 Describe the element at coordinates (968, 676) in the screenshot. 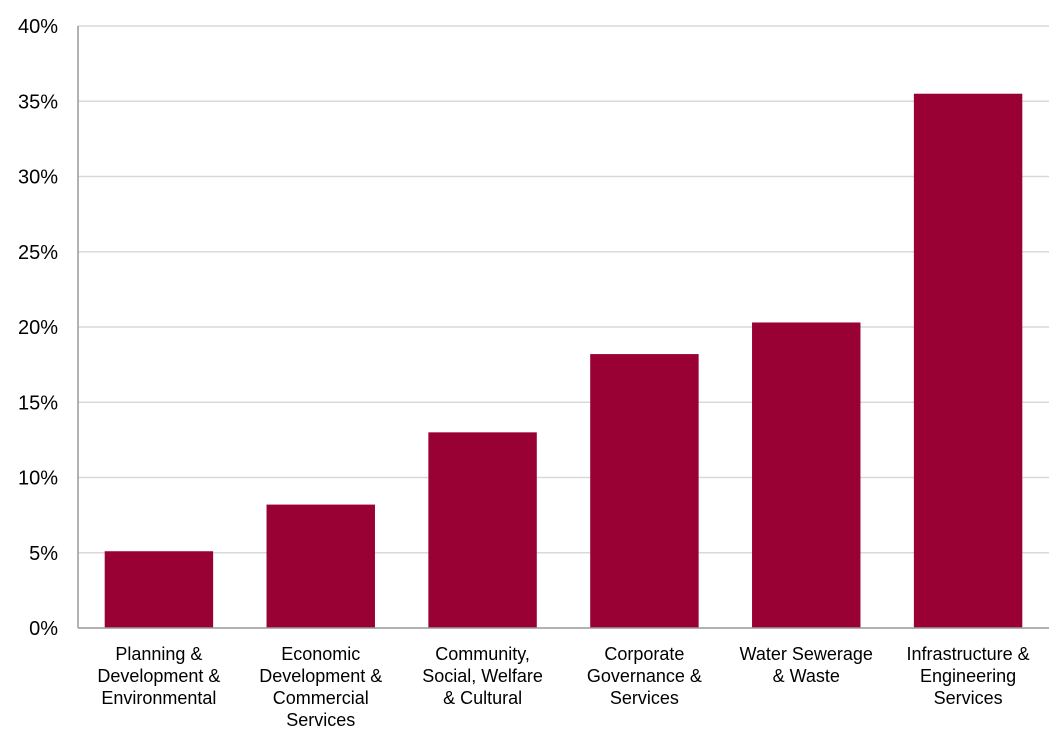

I see `x-tick-label: Infrastructure & Engineering Services` at that location.